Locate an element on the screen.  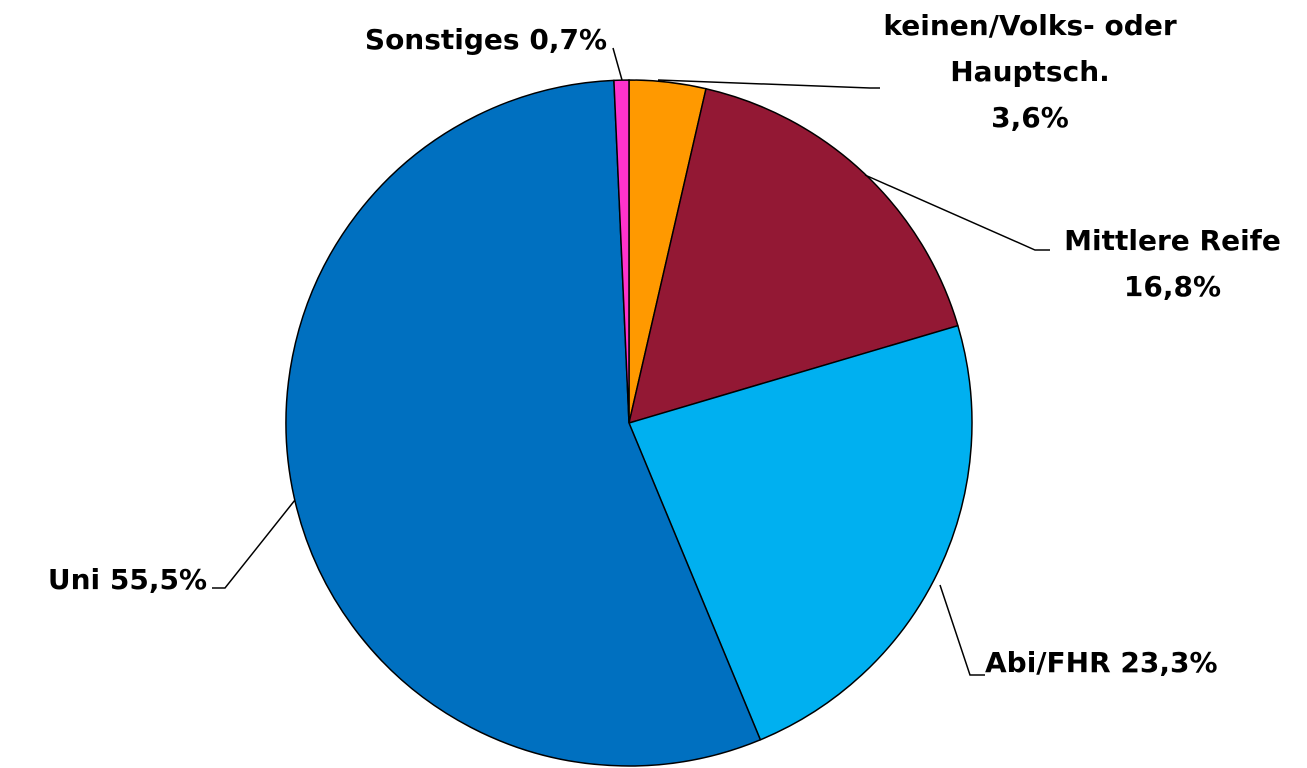
slice-label: Sonstiges 0,7% is located at coordinates (438, 40).